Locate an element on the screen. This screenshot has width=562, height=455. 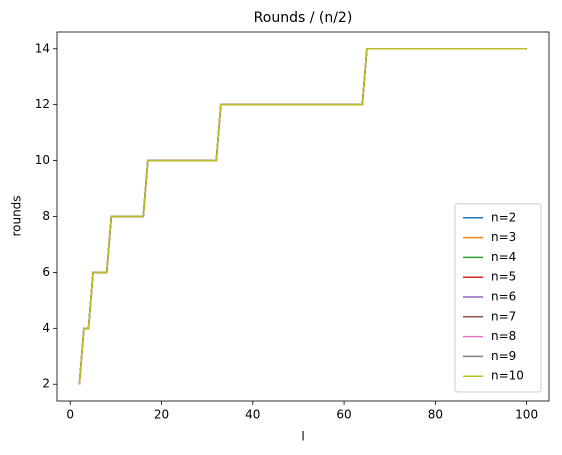
y-tick-label: 4 is located at coordinates (46, 328).